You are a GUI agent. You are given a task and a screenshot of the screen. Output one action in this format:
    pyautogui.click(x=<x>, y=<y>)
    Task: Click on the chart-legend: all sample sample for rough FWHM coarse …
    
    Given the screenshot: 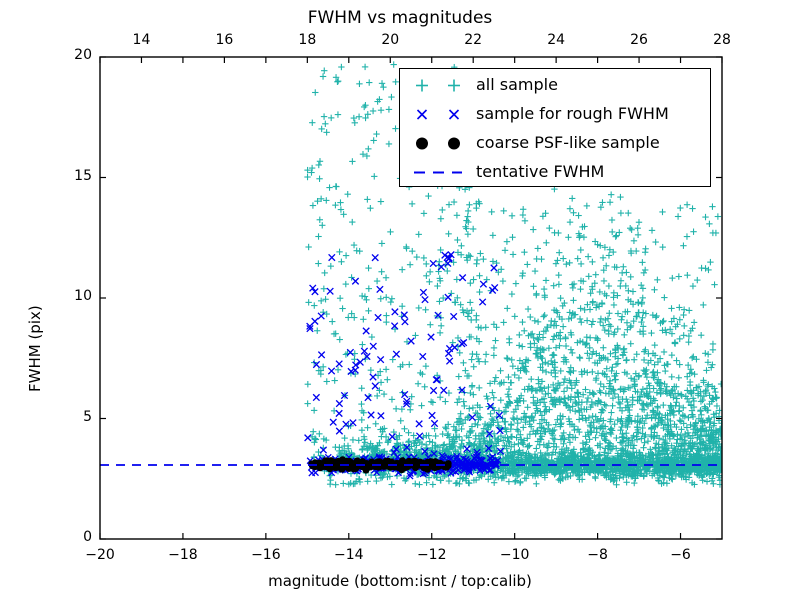 What is the action you would take?
    pyautogui.click(x=555, y=127)
    